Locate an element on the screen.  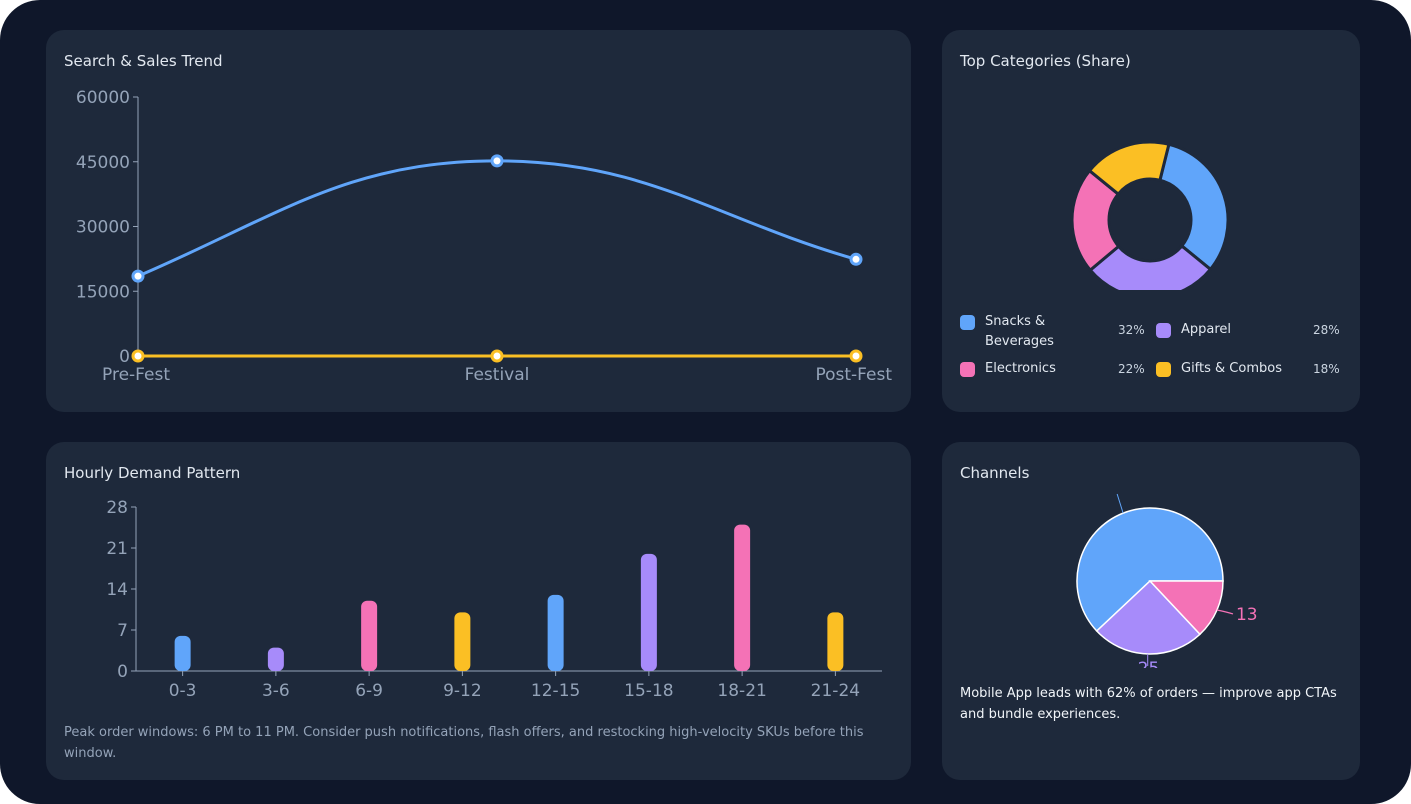
x-tick-label: Post-Fest is located at coordinates (853, 375).